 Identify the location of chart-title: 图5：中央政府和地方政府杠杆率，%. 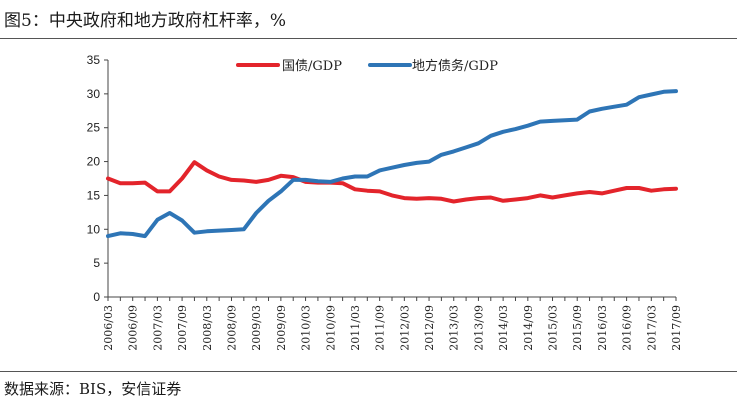
(145, 21).